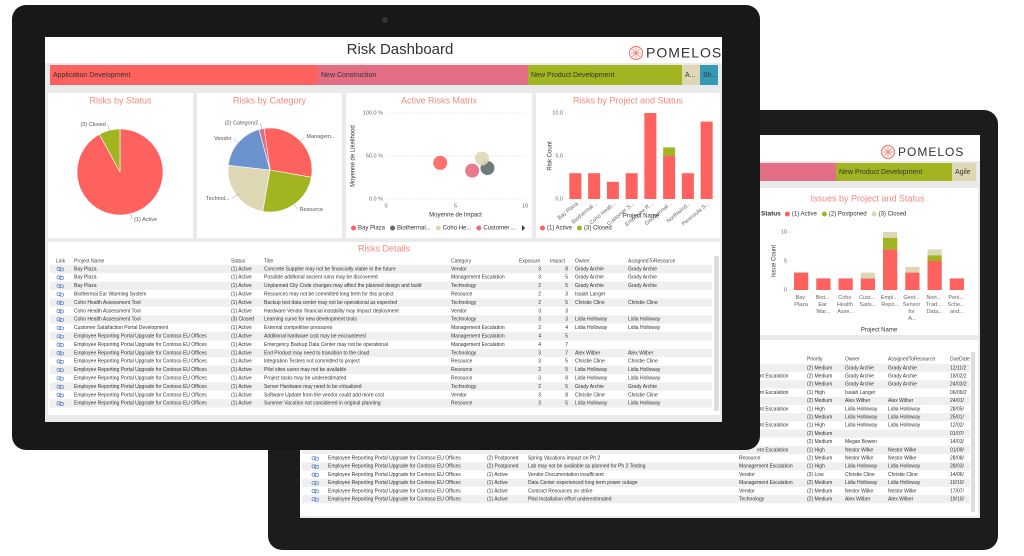 This screenshot has height=556, width=1024. I want to click on table-cell: Learning curve for new development tools, so click(310, 320).